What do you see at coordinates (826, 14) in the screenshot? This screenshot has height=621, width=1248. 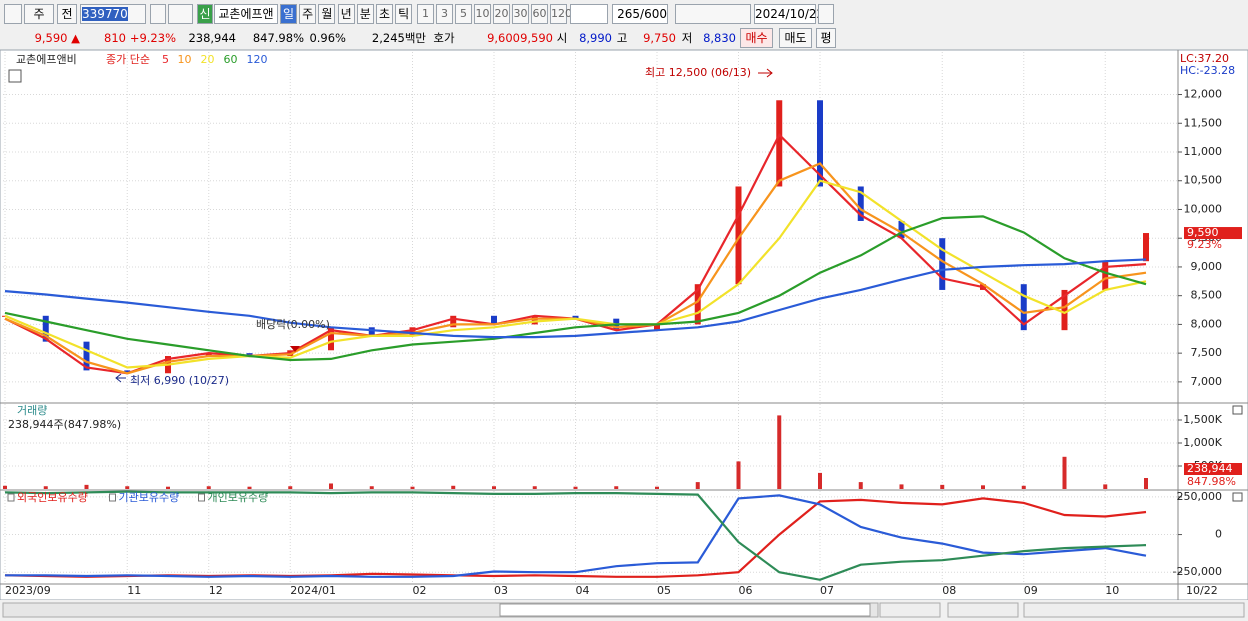 I see `calendar-button` at bounding box center [826, 14].